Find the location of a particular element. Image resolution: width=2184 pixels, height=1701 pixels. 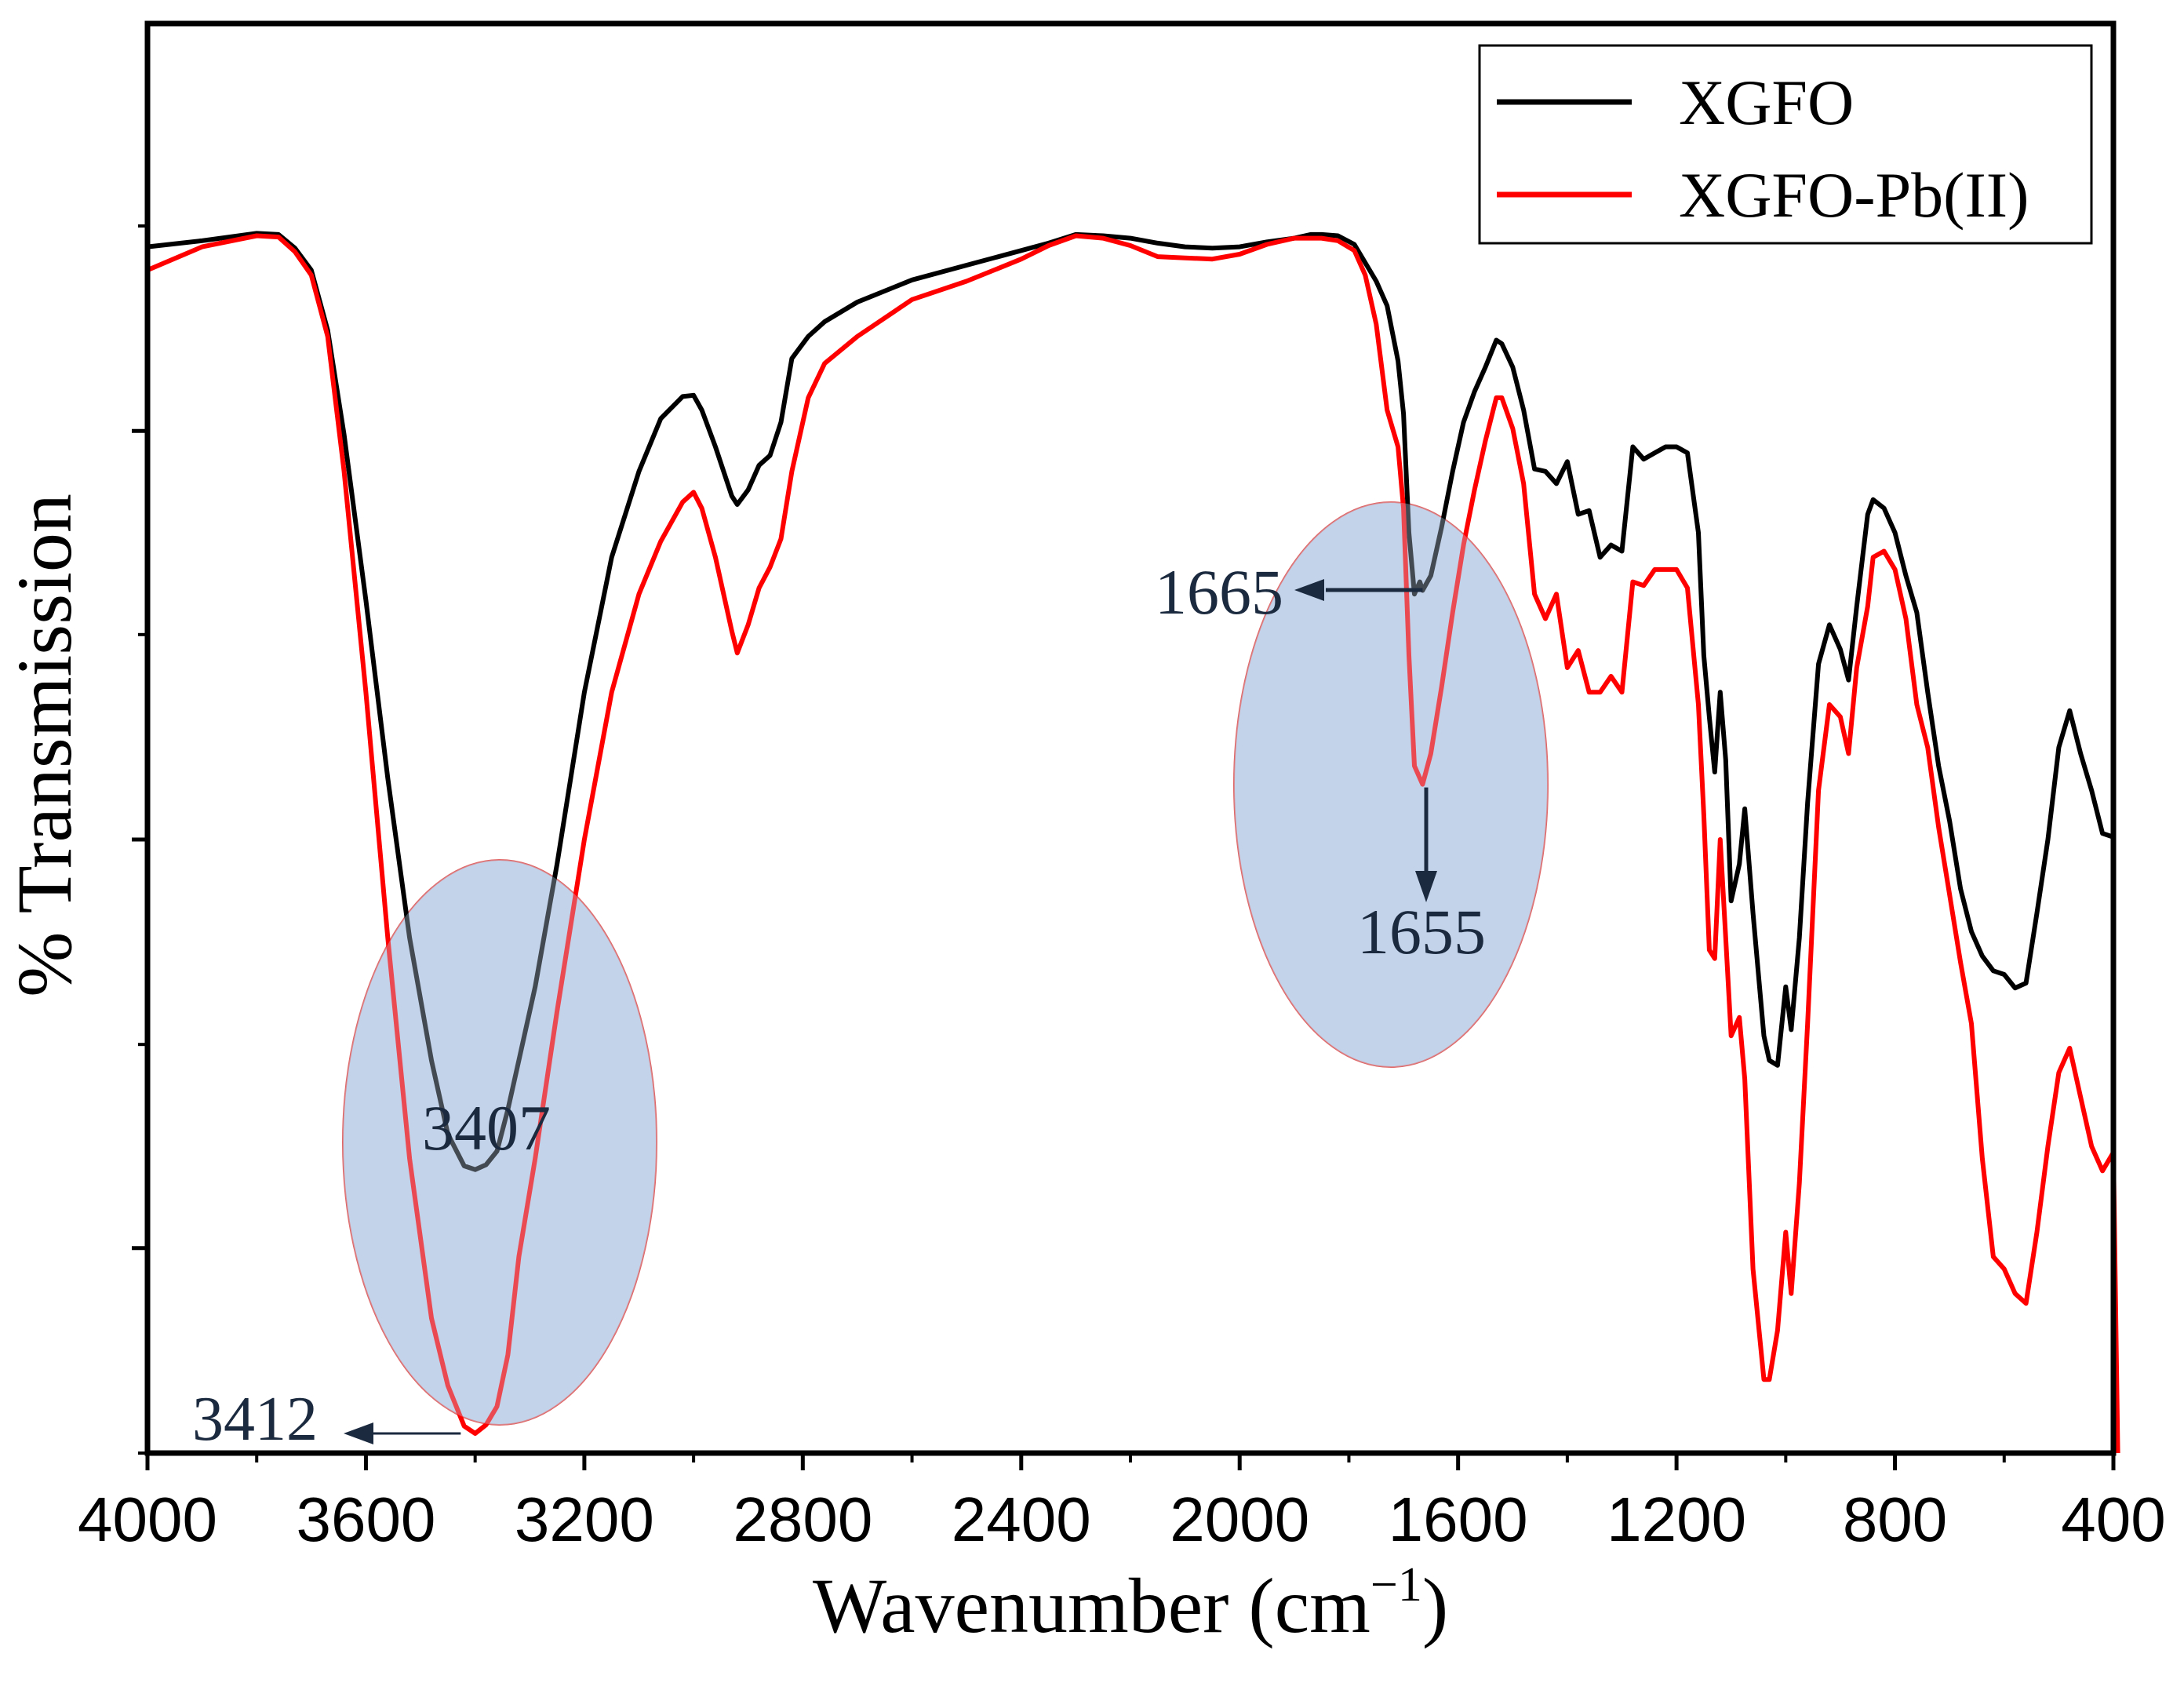

x-tick-label: 3600 is located at coordinates (365, 1519).